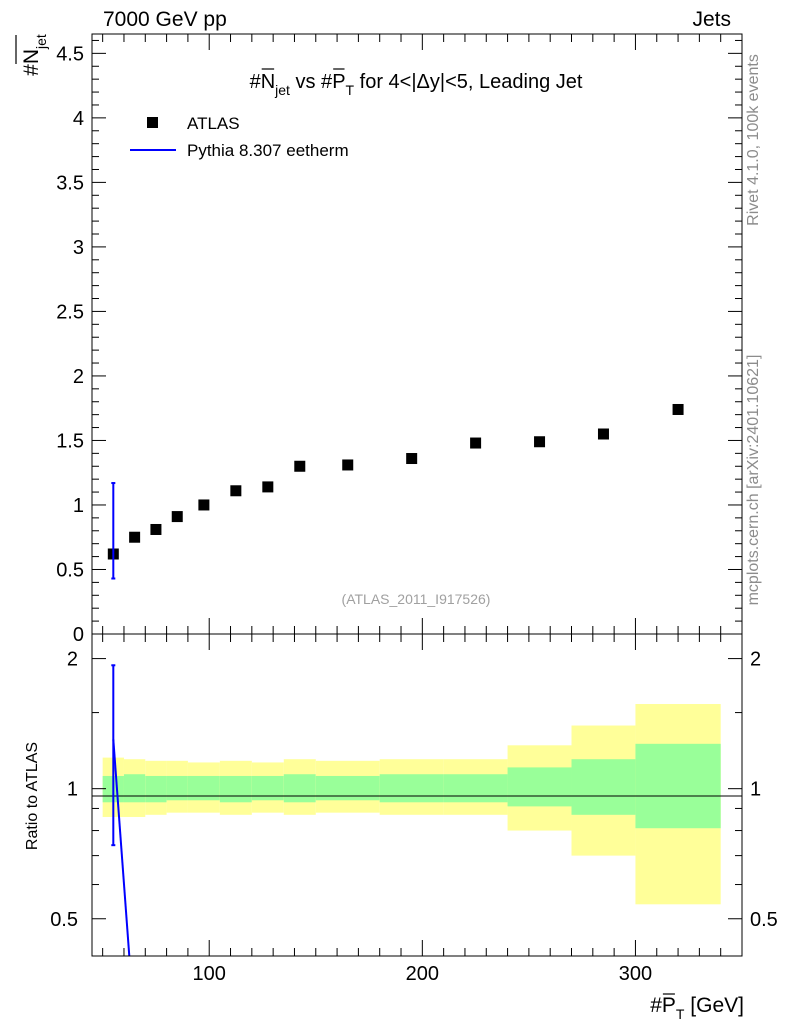 The image size is (786, 1024). I want to click on pythia-ratio-series, so click(121, 810).